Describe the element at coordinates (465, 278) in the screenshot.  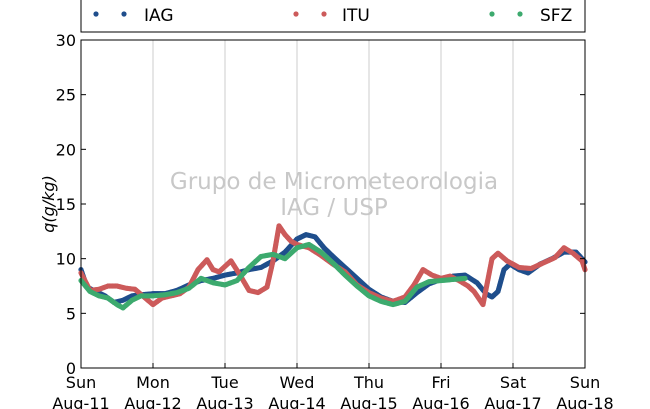
I see `data-point` at that location.